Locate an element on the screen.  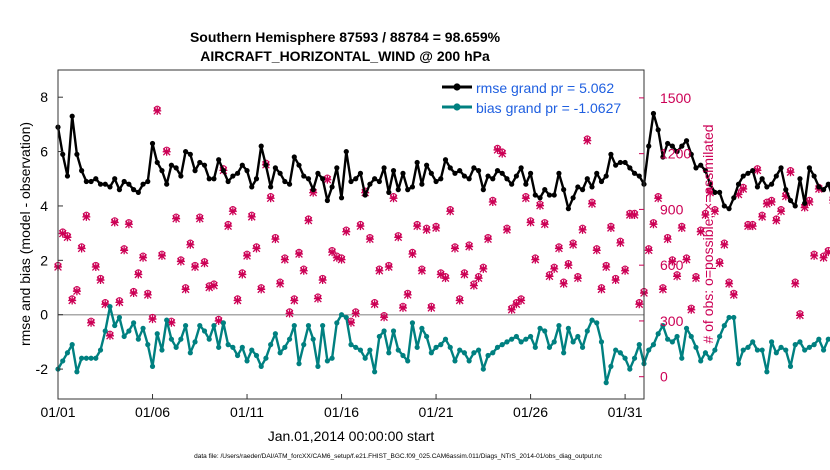
left-y-axis-label: rmse and bias (model - observation) is located at coordinates (25, 234).